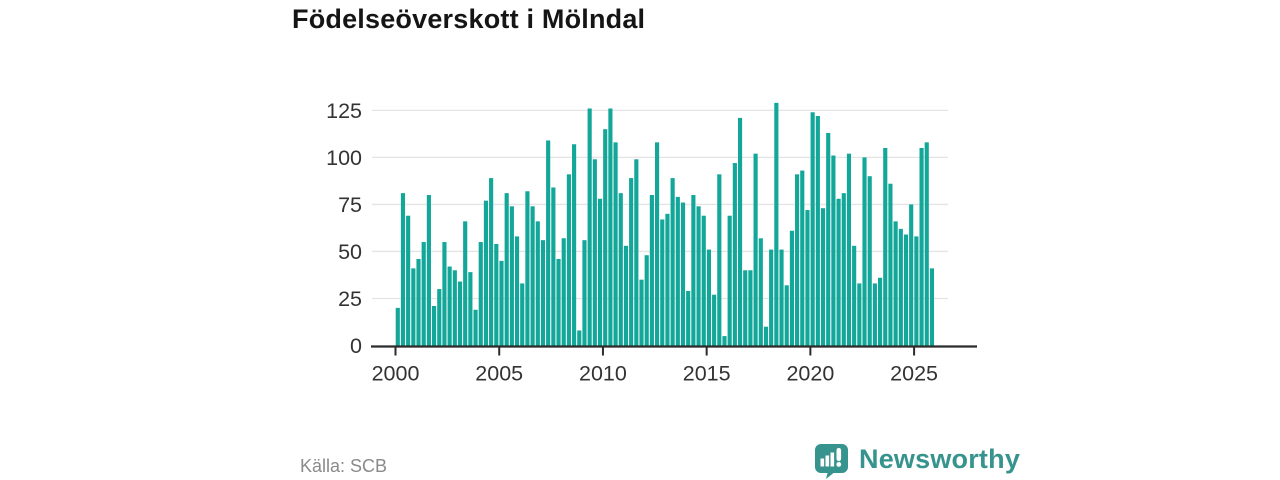  Describe the element at coordinates (707, 374) in the screenshot. I see `x-axis-tick-label: 2015` at that location.